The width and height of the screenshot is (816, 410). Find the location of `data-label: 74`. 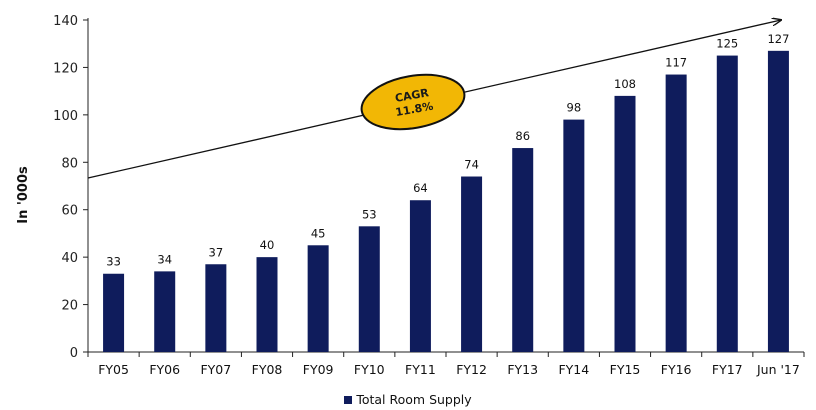

data-label: 74 is located at coordinates (471, 165).